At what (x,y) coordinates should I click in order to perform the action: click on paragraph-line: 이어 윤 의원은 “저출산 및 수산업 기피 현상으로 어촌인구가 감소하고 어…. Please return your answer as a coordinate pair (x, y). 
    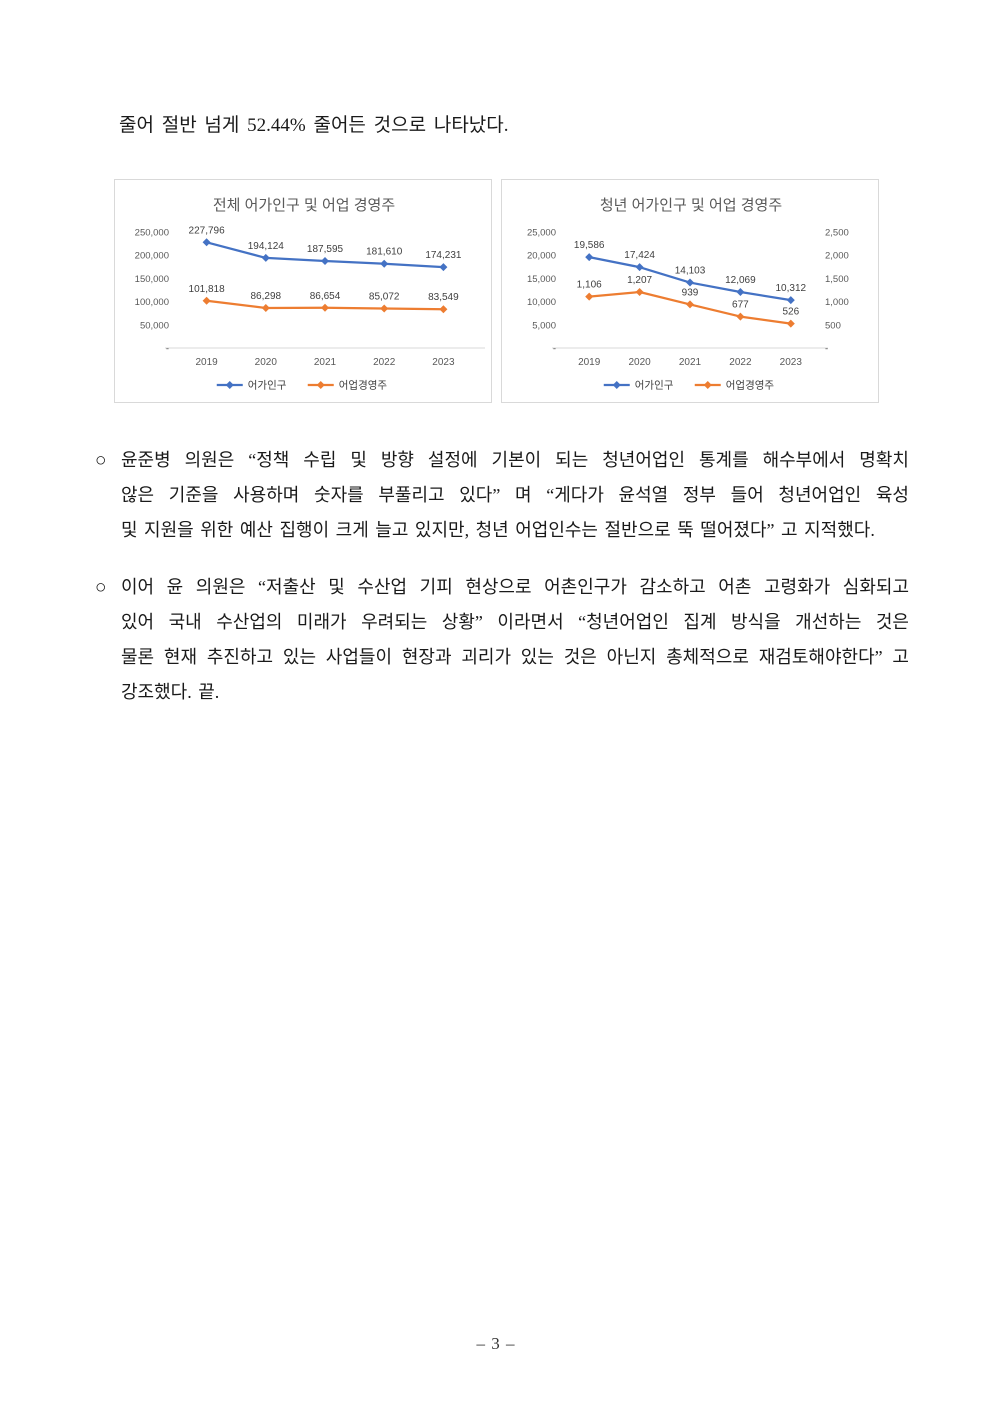
    Looking at the image, I should click on (515, 587).